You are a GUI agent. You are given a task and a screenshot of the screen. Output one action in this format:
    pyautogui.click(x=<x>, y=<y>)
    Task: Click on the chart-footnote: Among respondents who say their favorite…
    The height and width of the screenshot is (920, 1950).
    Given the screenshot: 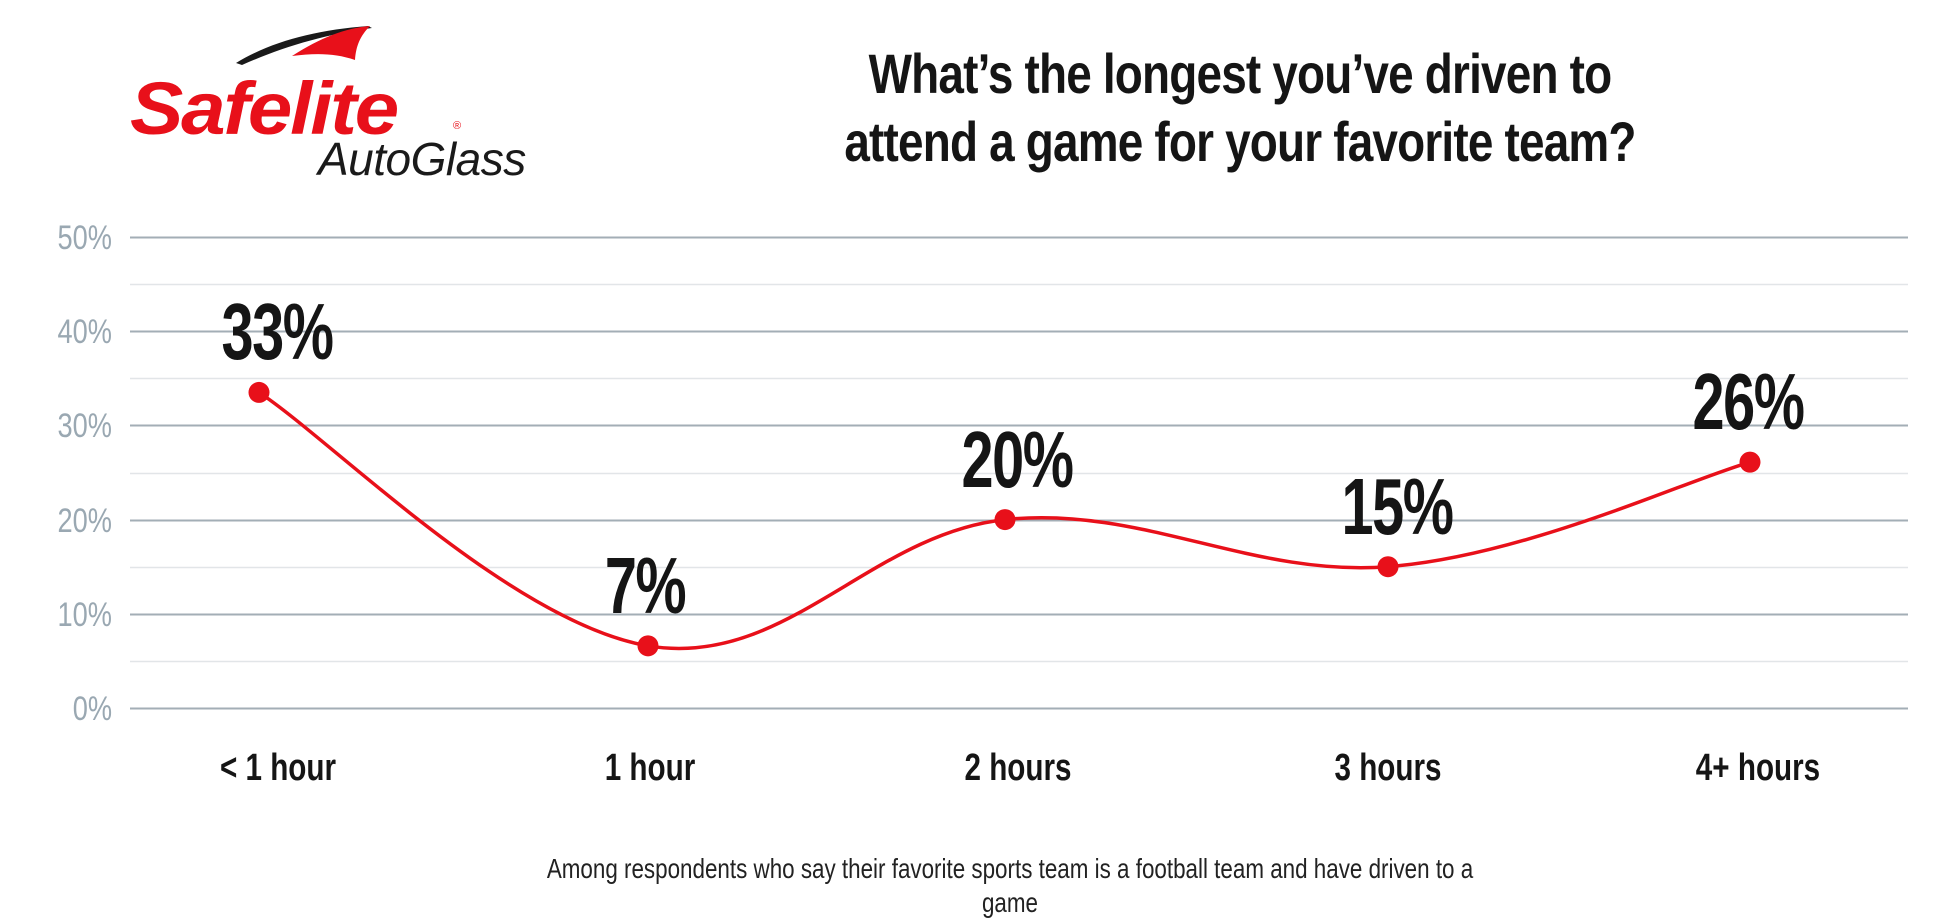 What is the action you would take?
    pyautogui.click(x=1010, y=885)
    